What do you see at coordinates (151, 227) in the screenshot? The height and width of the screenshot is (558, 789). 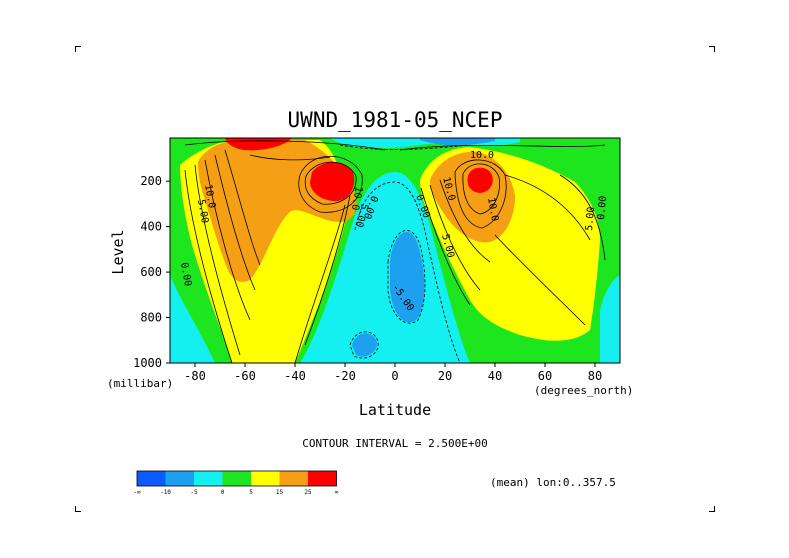 I see `y-tick-label: 400` at bounding box center [151, 227].